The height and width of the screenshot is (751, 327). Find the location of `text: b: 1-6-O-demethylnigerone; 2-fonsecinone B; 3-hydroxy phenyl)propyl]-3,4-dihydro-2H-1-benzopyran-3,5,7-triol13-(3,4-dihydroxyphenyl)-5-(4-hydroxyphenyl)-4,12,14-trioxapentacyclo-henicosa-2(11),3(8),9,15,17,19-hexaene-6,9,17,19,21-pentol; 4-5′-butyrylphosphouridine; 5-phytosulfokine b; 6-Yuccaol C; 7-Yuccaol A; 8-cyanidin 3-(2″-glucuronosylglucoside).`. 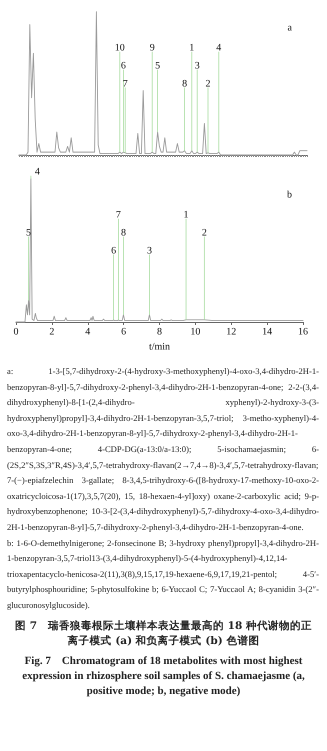

text: b: 1-6-O-demethylnigerone; 2-fonsecinone B; 3-hydroxy phenyl)propyl]-3,4-dihydro-2H-1-benzopyran-3,5,7-triol13-(3,4-dihydroxyphenyl)-5-(4-hydroxyphenyl)-4,12,14-trioxapentacyclo-henicosa-2(11),3(8),9,15,17,19-hexaene-6,9,17,19,21-pentol; 4-5′-butyrylphosphouridine; 5-phytosulfokine b; 6-Yuccaol C; 7-Yuccaol A; 8-cyanidin 3-(2″-glucuronosylglucoside). is located at coordinates (163, 574).